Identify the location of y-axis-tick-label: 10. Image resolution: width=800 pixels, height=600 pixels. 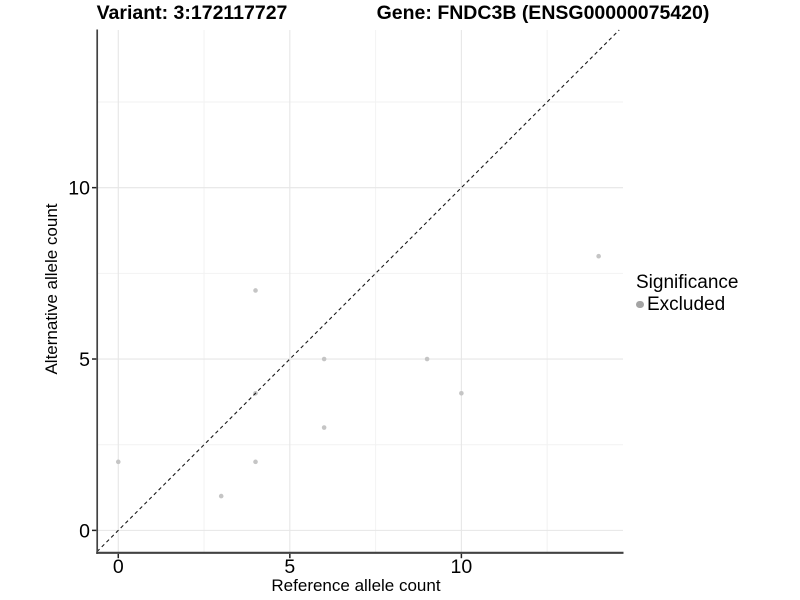
(79, 189).